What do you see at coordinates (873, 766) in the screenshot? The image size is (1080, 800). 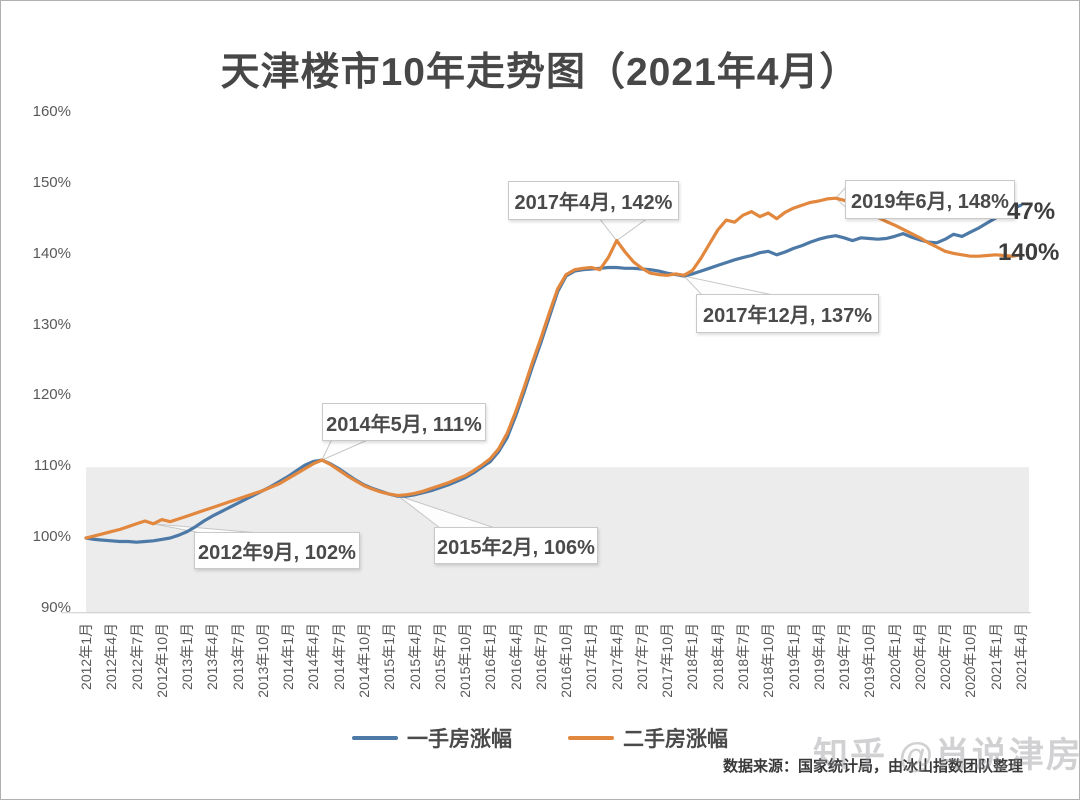 I see `data-source-note: 数据来源：国家统计局，由冰山指数团队整理` at bounding box center [873, 766].